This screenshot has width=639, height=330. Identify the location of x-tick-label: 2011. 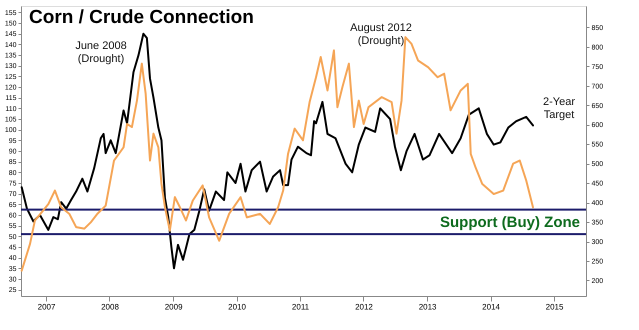
(301, 307).